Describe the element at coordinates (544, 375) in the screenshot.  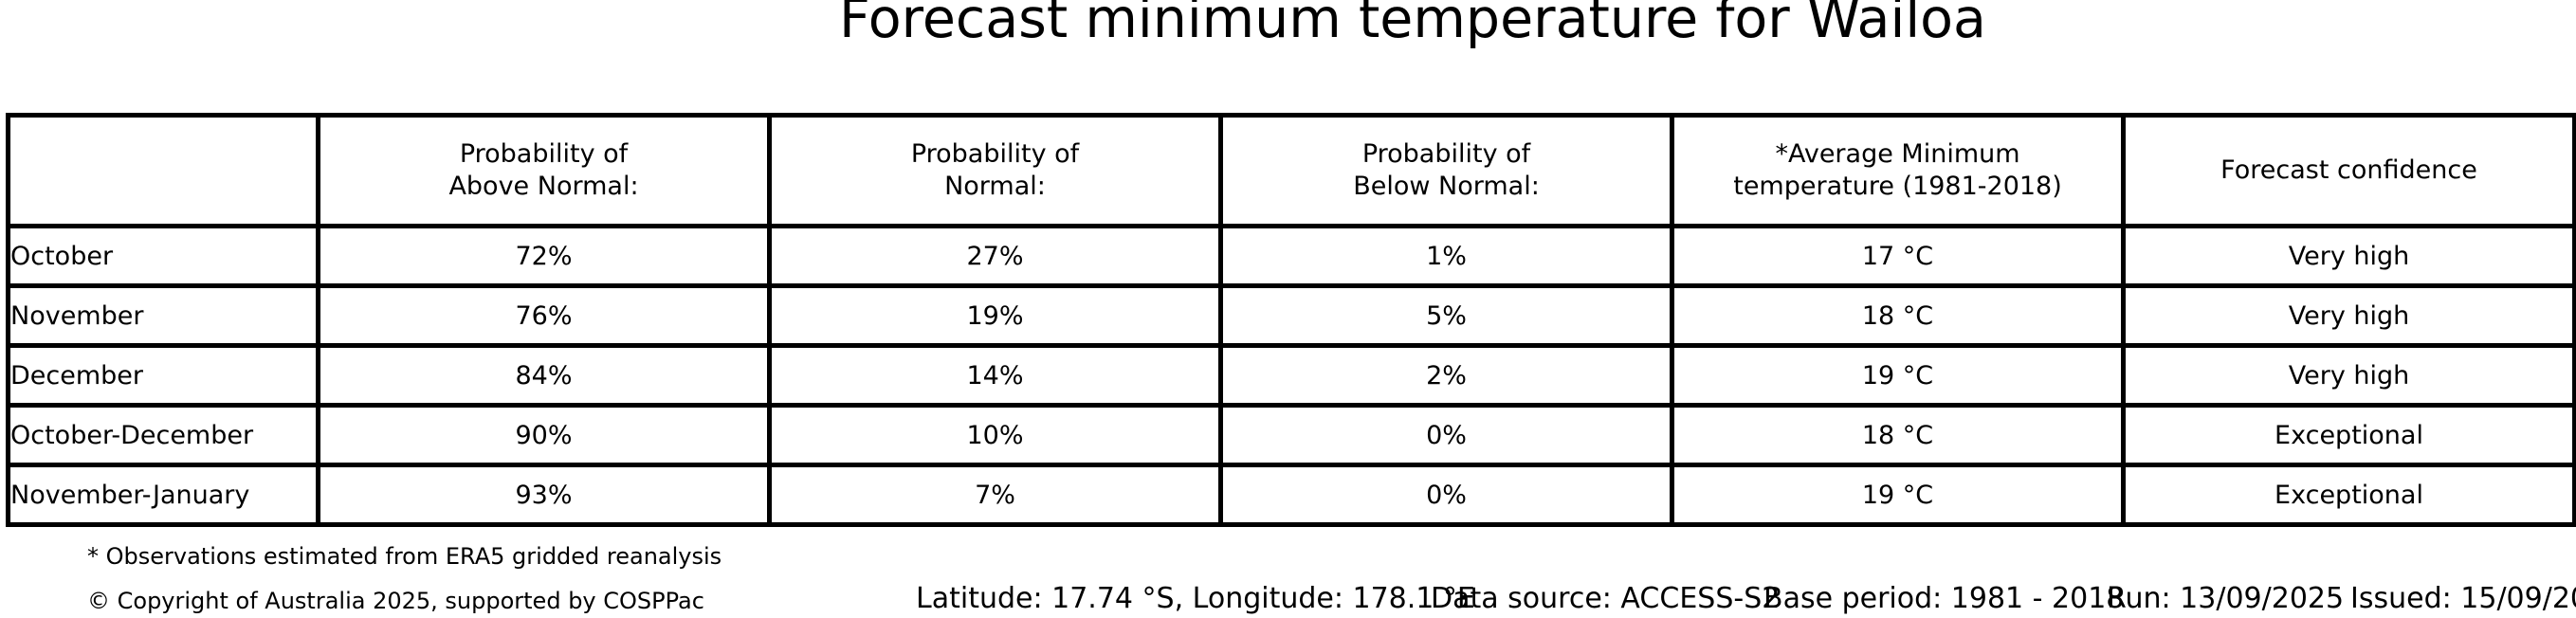
I see `cell-above-normal: 84%` at that location.